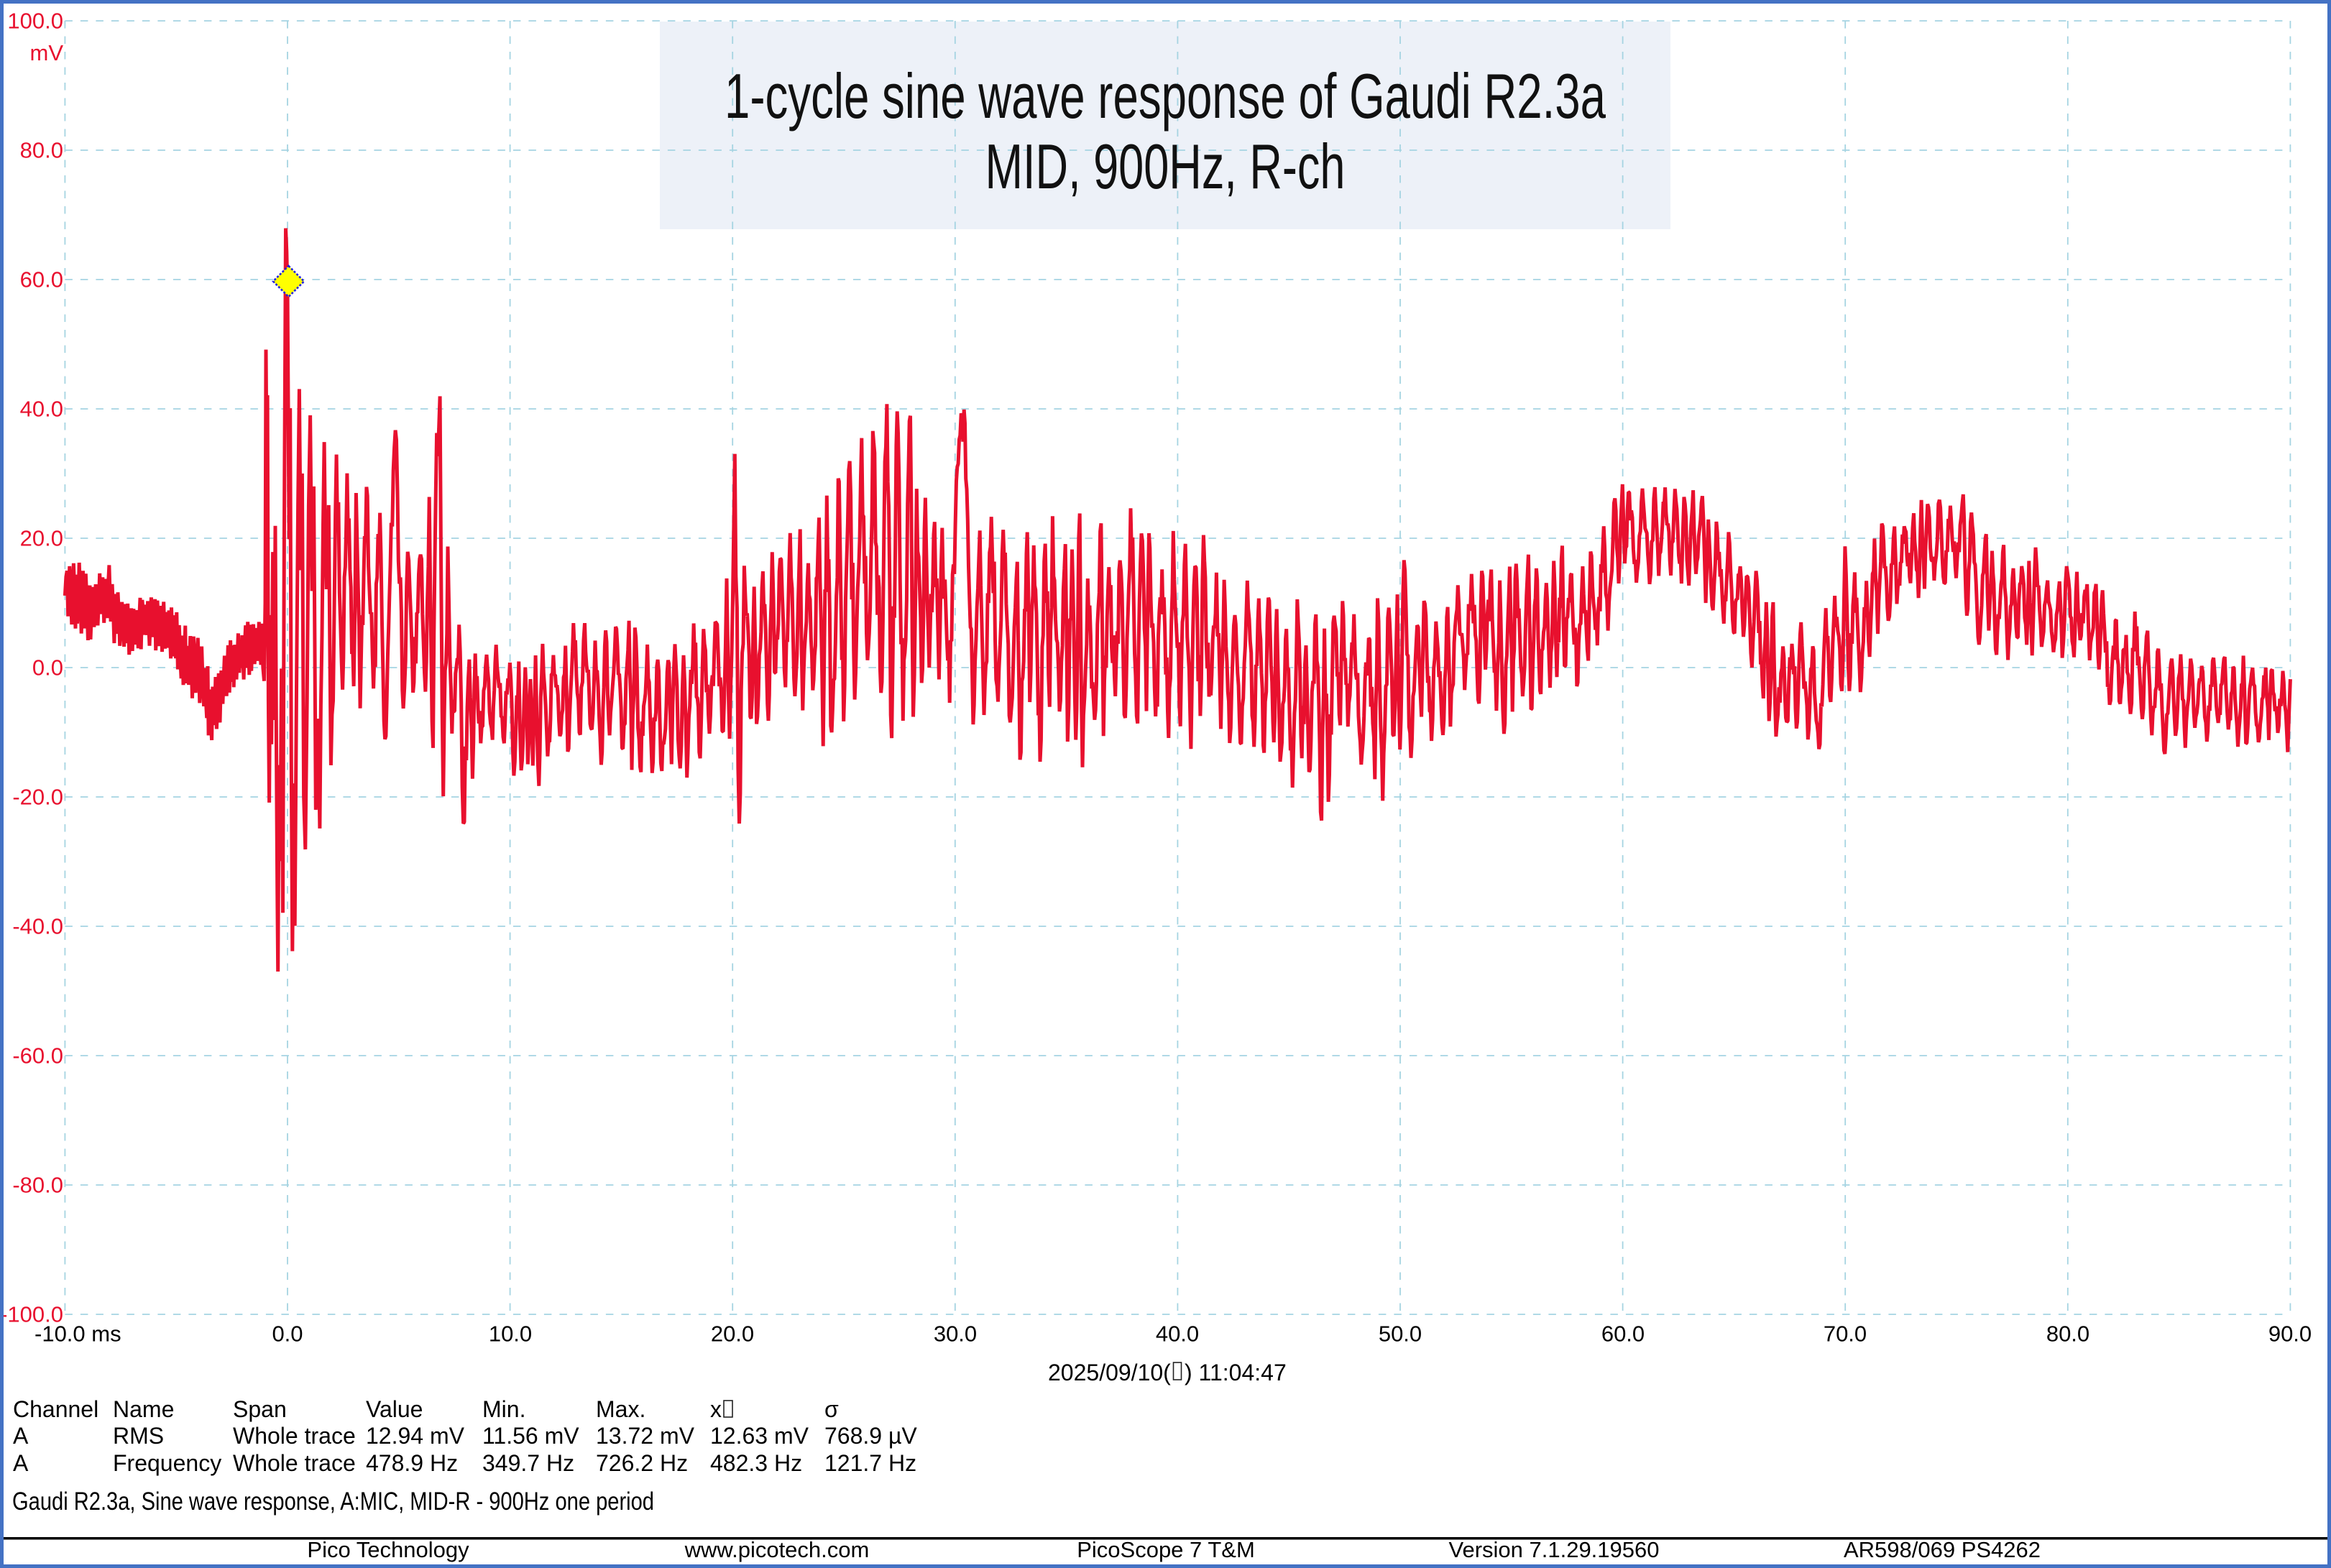  What do you see at coordinates (412, 1463) in the screenshot?
I see `svg-text: 478.9 Hz` at bounding box center [412, 1463].